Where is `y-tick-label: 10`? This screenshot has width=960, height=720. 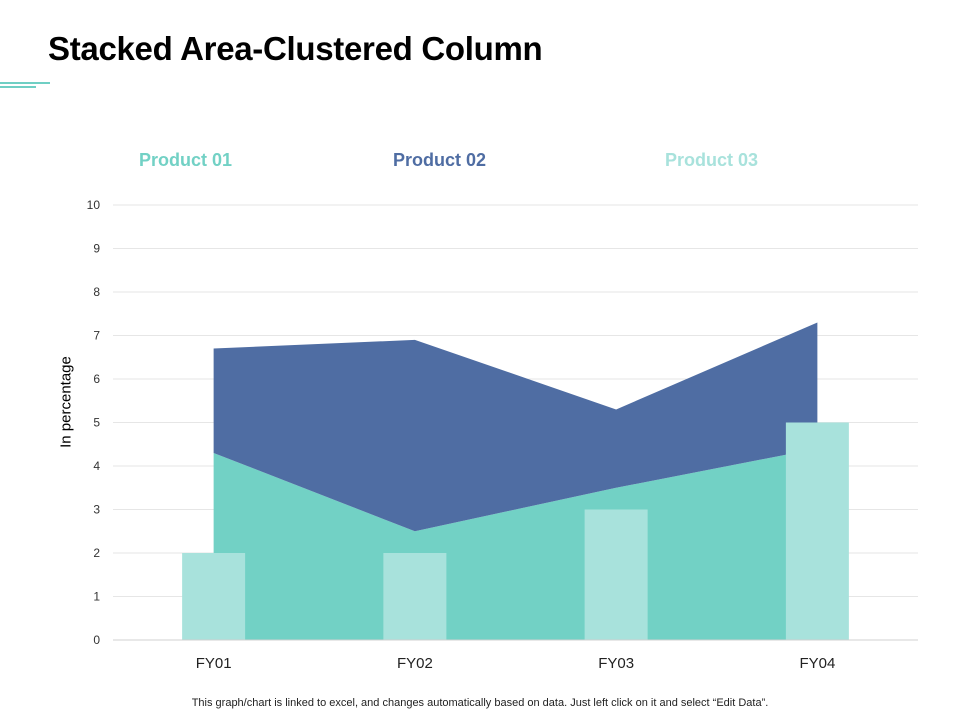
y-tick-label: 10 is located at coordinates (94, 205).